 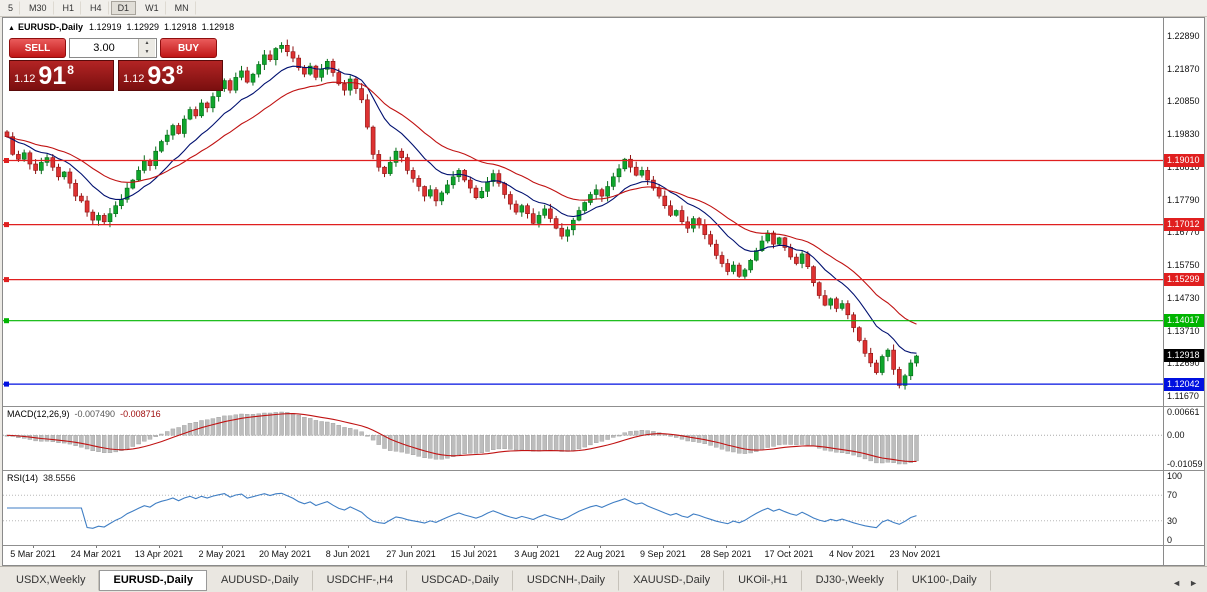 I want to click on collapse-arrow-icon: ▲, so click(x=11, y=28).